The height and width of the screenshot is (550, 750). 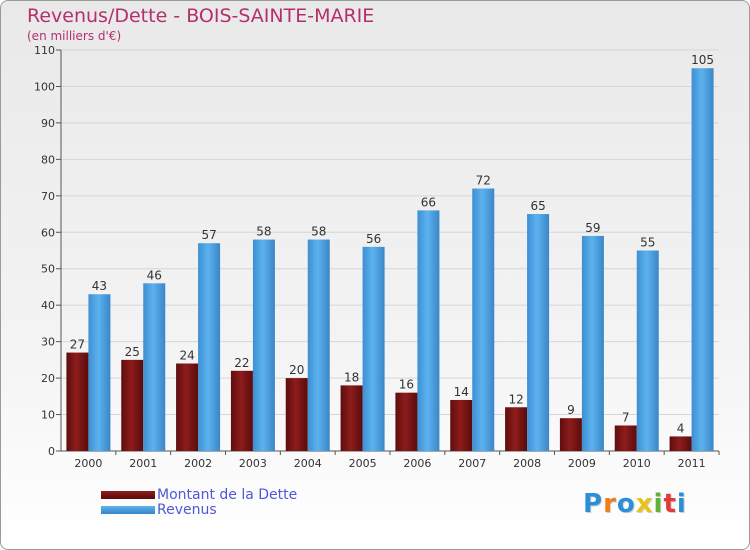 What do you see at coordinates (187, 509) in the screenshot?
I see `legend-label-revenus: Revenus` at bounding box center [187, 509].